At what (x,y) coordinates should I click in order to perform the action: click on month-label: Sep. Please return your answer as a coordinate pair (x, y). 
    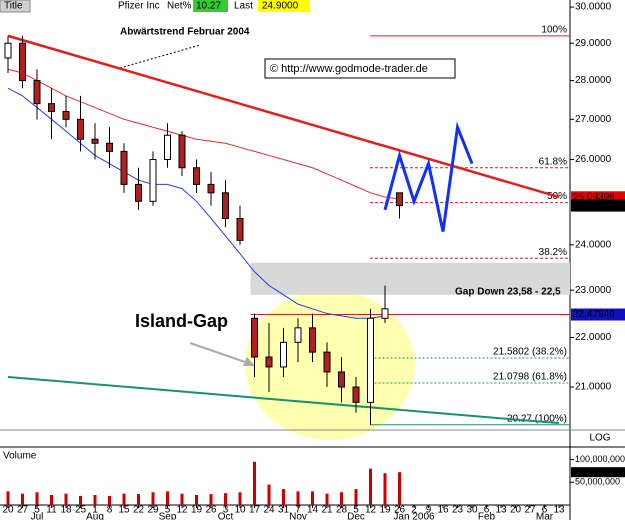
    Looking at the image, I should click on (168, 516).